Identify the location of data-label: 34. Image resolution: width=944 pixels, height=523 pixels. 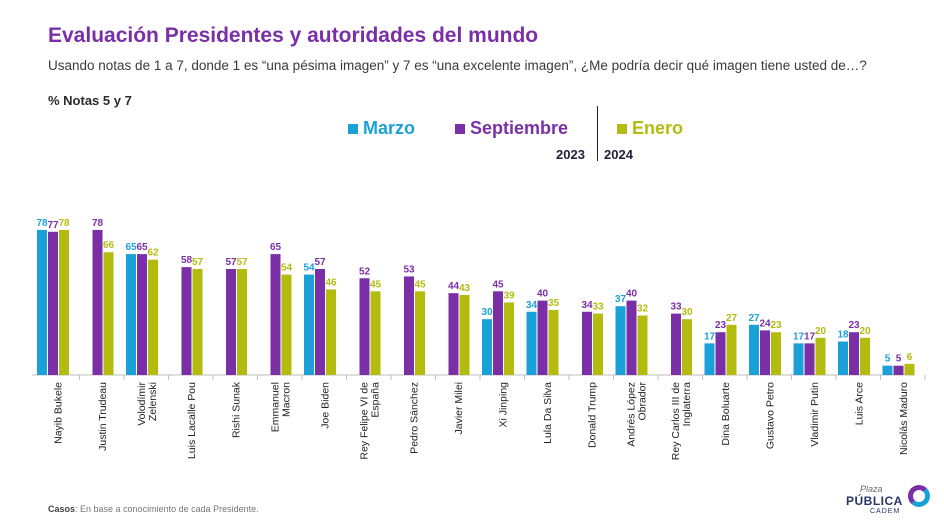
(587, 305).